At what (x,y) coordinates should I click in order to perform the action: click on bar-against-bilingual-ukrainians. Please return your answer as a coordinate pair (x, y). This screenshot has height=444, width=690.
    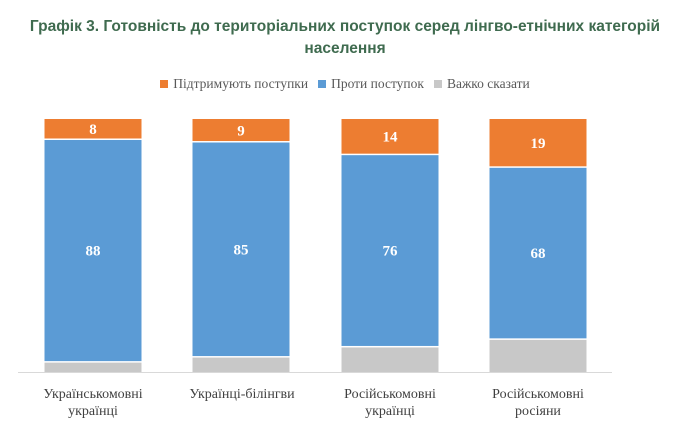
    Looking at the image, I should click on (241, 249).